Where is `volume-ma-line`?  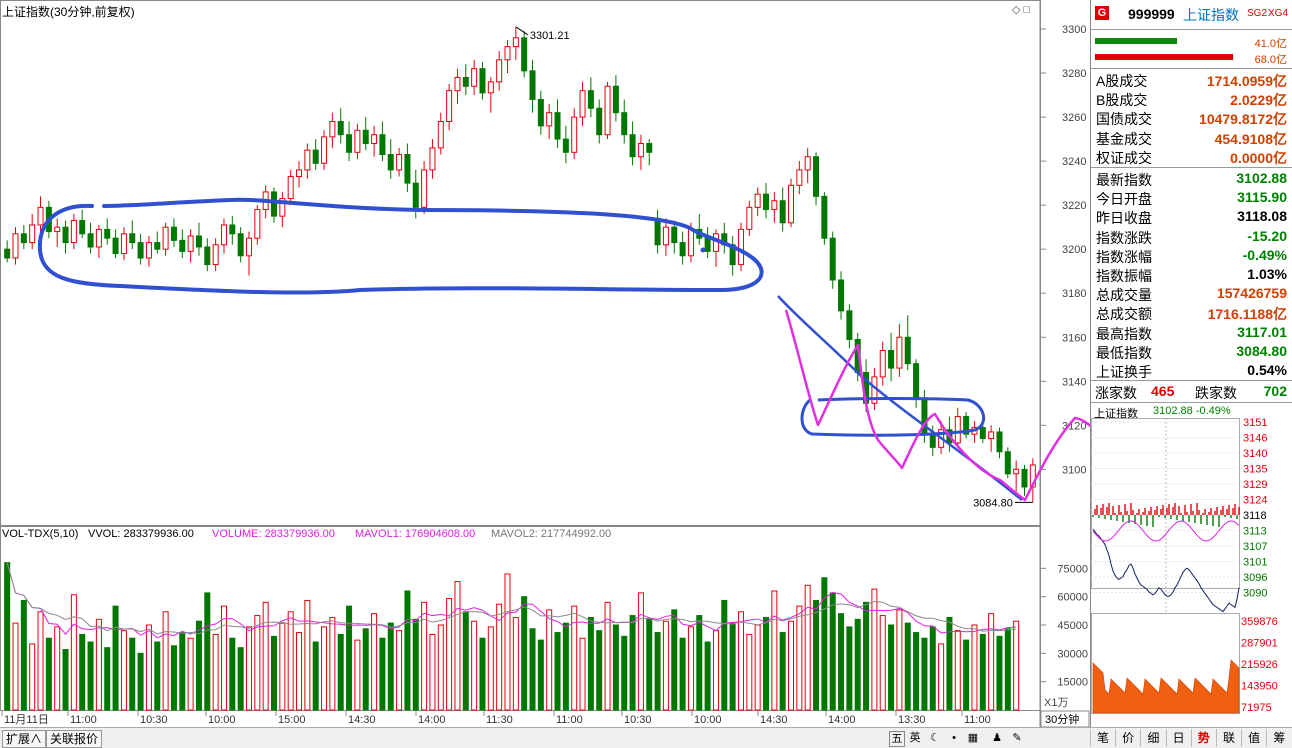
volume-ma-line is located at coordinates (511, 598).